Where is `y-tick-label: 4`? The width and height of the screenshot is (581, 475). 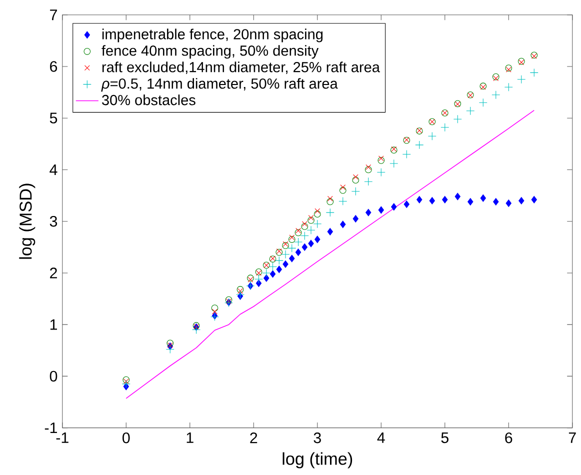 y-tick-label: 4 is located at coordinates (54, 169).